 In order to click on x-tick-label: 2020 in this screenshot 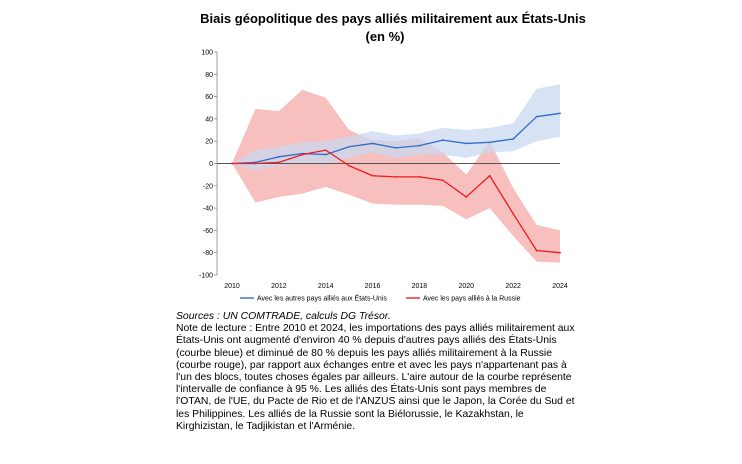, I will do `click(466, 286)`.